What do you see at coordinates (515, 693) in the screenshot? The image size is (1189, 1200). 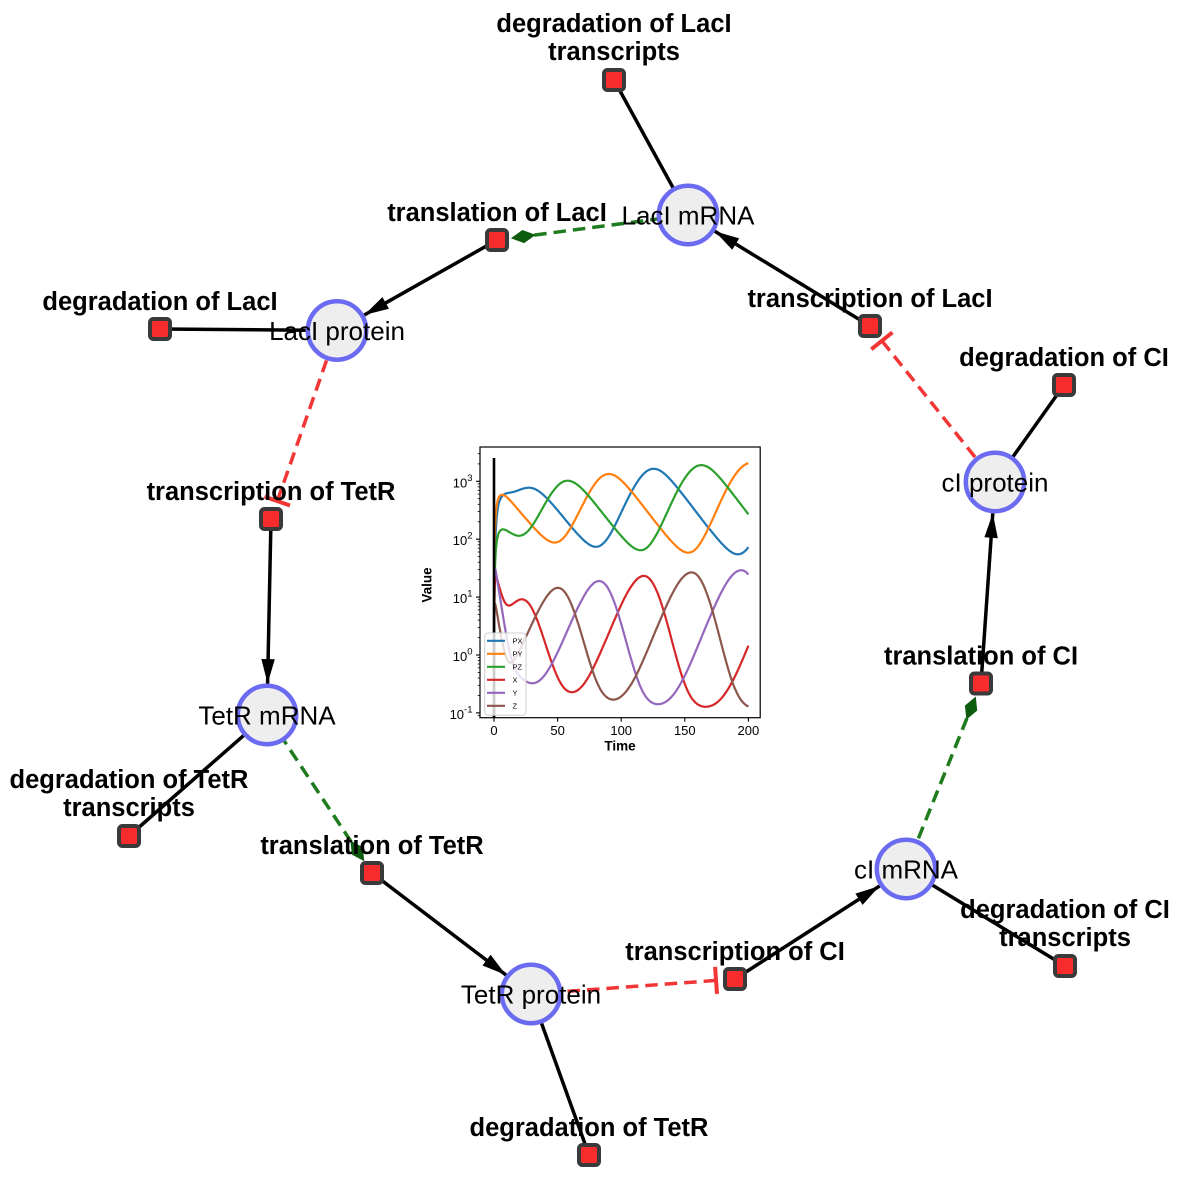 I see `svg-text: Y` at bounding box center [515, 693].